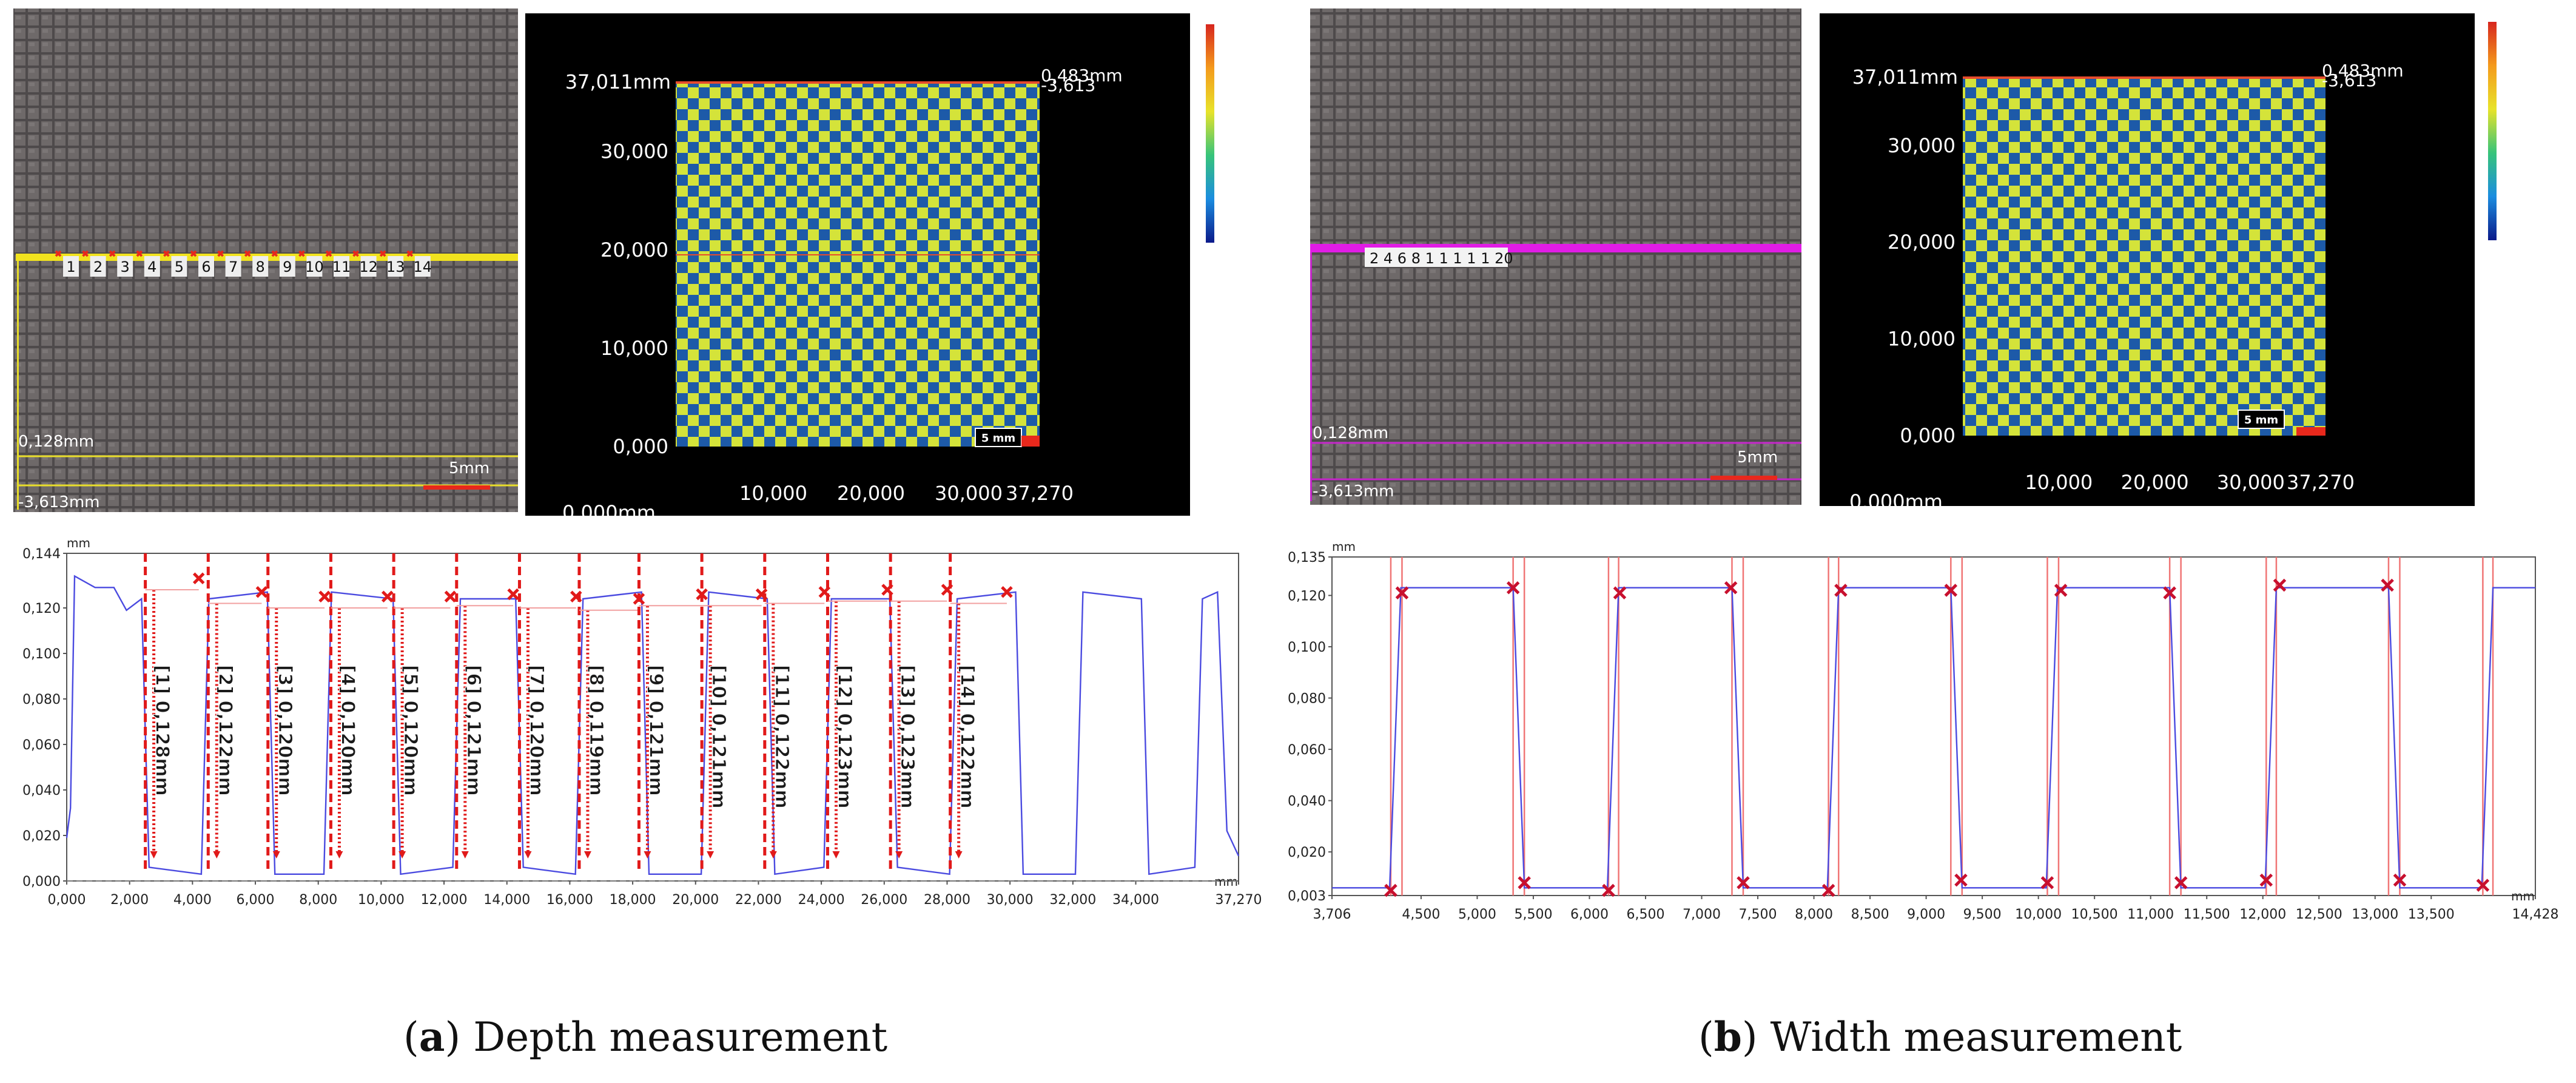 The height and width of the screenshot is (1083, 2576). What do you see at coordinates (341, 266) in the screenshot?
I see `marker-label: 11` at bounding box center [341, 266].